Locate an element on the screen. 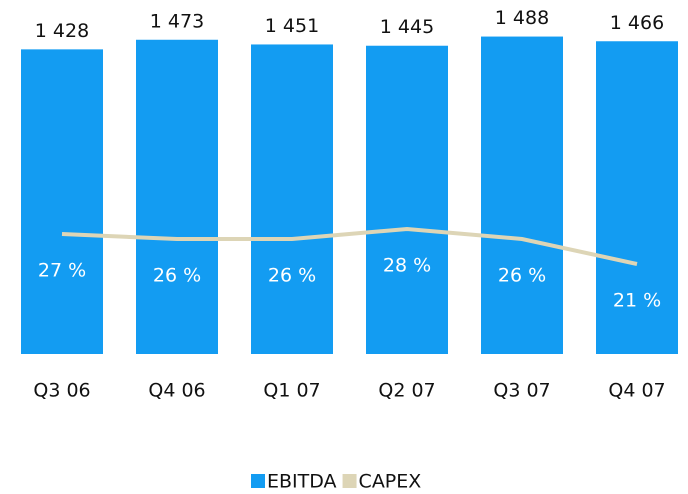  x-tick-label: Q4 07 is located at coordinates (636, 391).